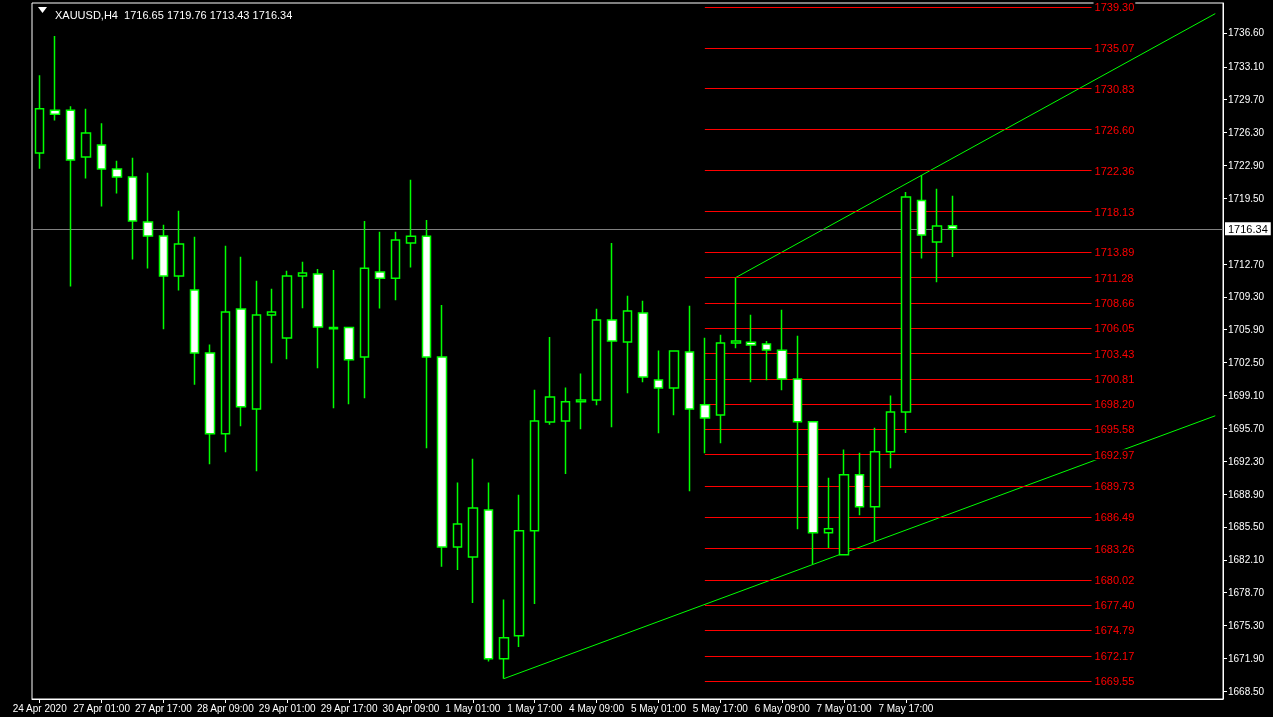 Image resolution: width=1273 pixels, height=717 pixels. I want to click on ref-line-label: 1683.26, so click(1114, 548).